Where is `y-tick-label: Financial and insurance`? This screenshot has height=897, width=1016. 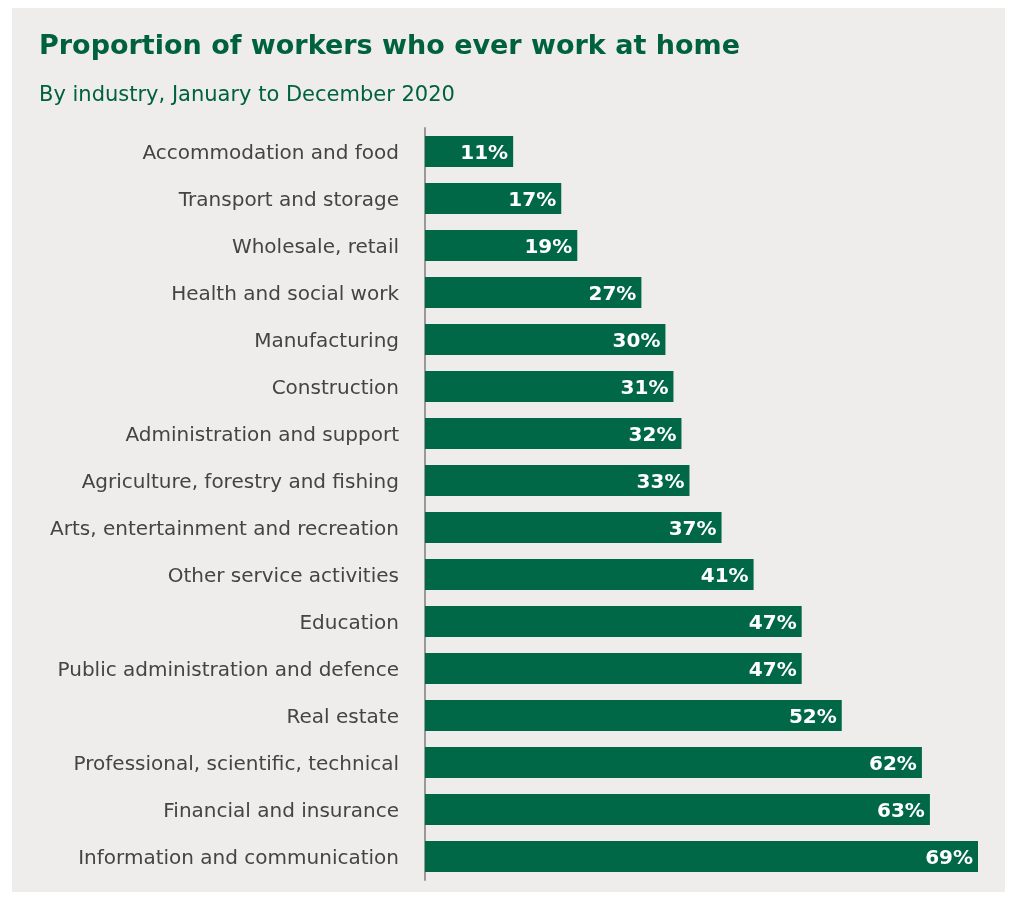 y-tick-label: Financial and insurance is located at coordinates (281, 809).